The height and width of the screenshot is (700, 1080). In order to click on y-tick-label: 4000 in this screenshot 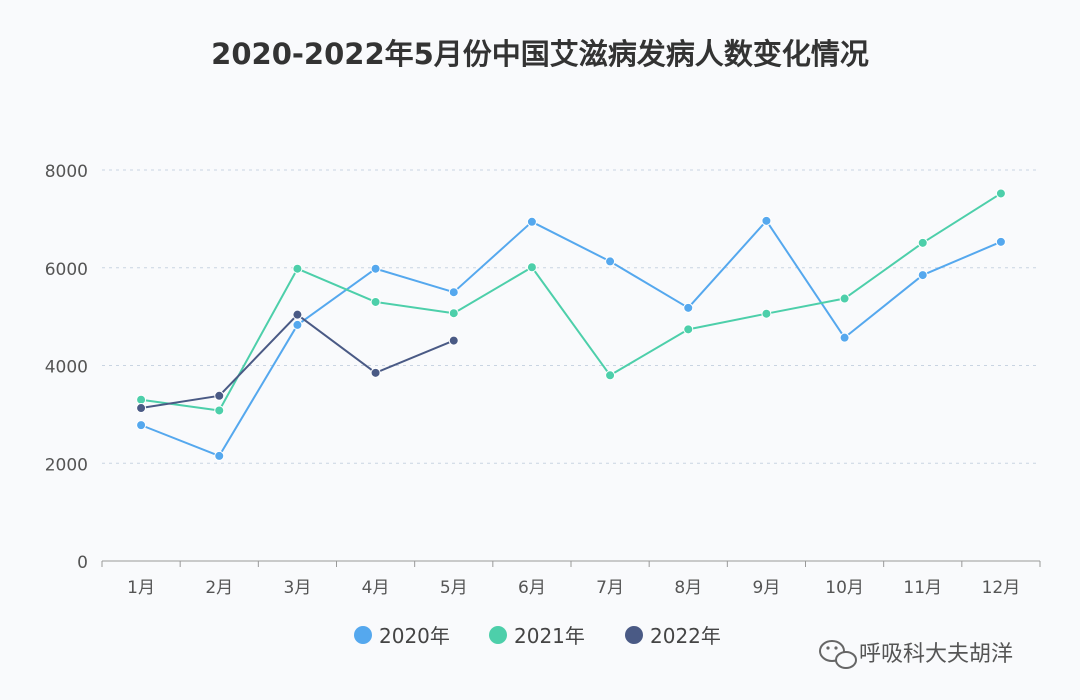, I will do `click(66, 368)`.